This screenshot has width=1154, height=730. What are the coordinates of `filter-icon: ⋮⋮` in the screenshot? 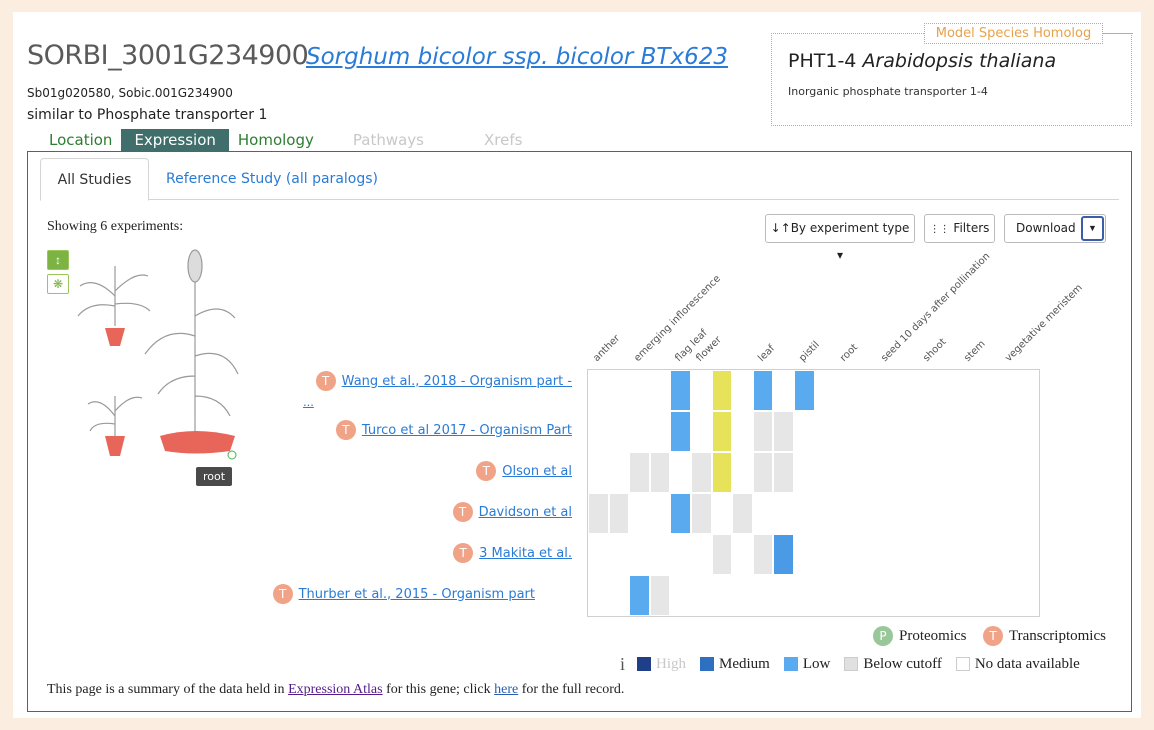 It's located at (939, 229).